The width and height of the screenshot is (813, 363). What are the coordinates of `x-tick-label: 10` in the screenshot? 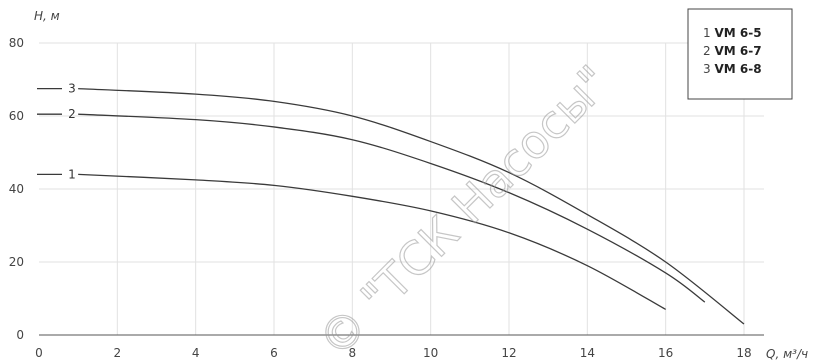 It's located at (430, 353).